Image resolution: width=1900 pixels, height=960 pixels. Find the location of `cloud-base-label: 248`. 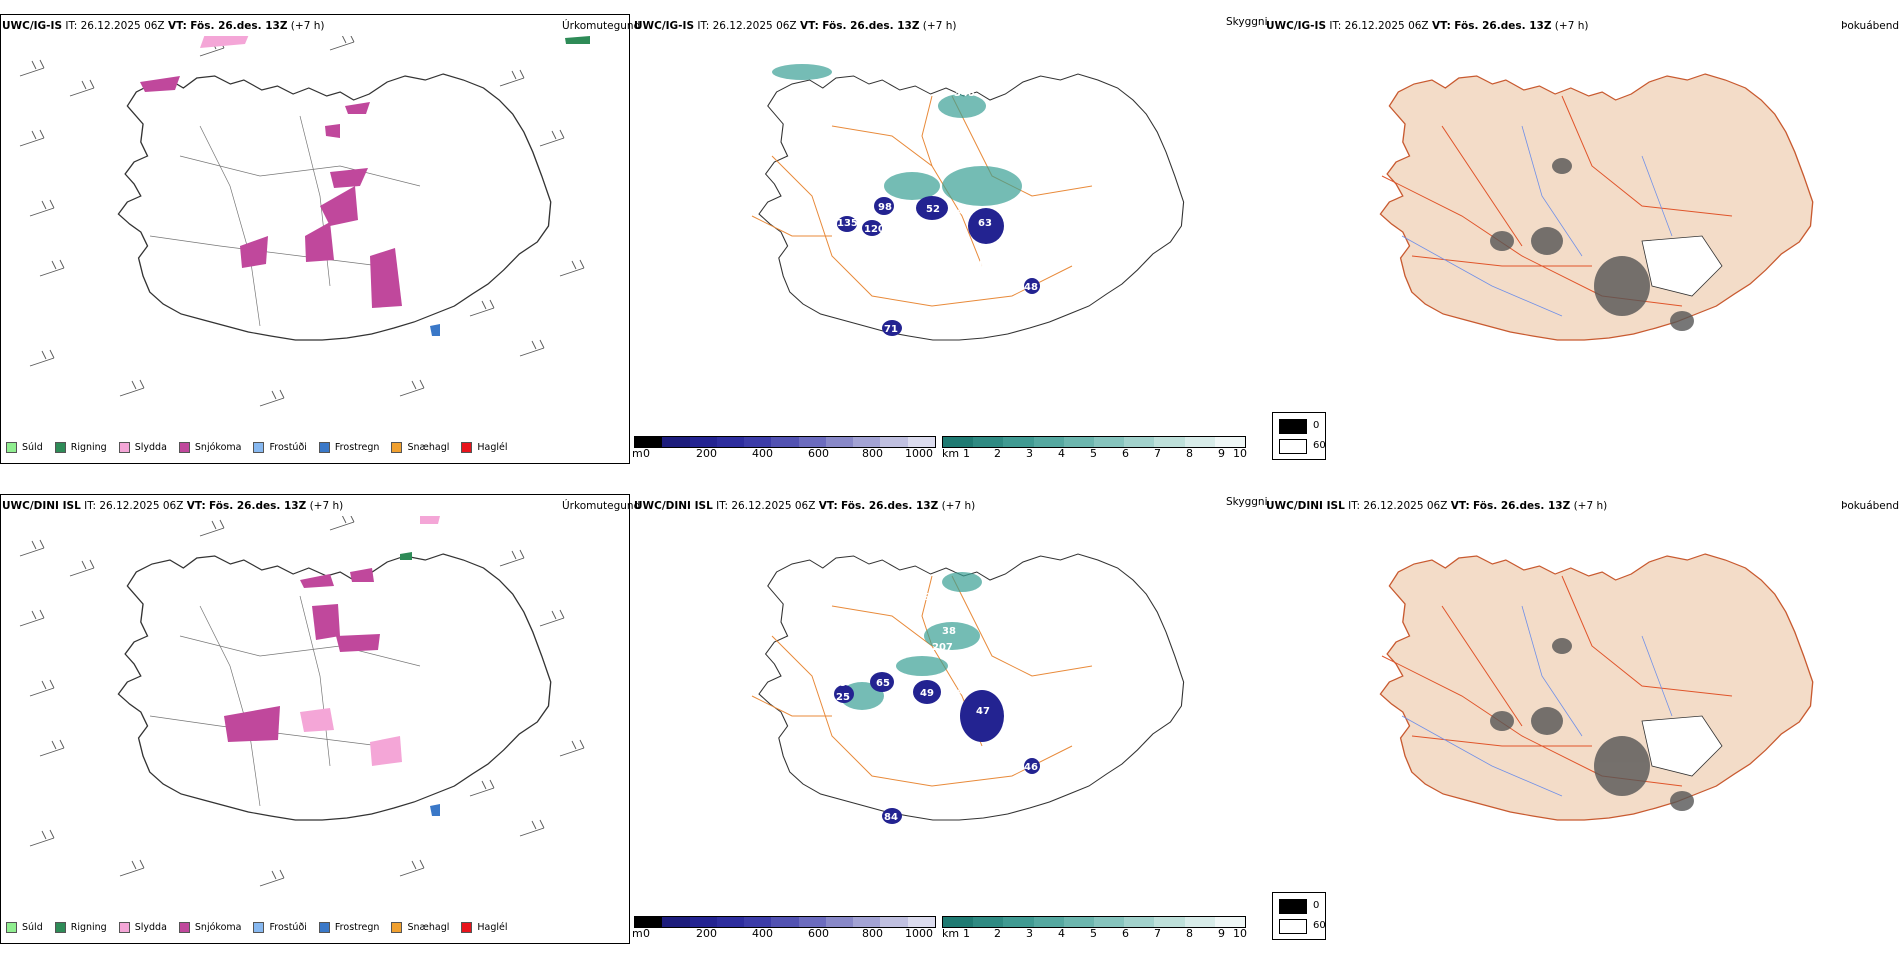

cloud-base-label: 248 is located at coordinates (934, 137).